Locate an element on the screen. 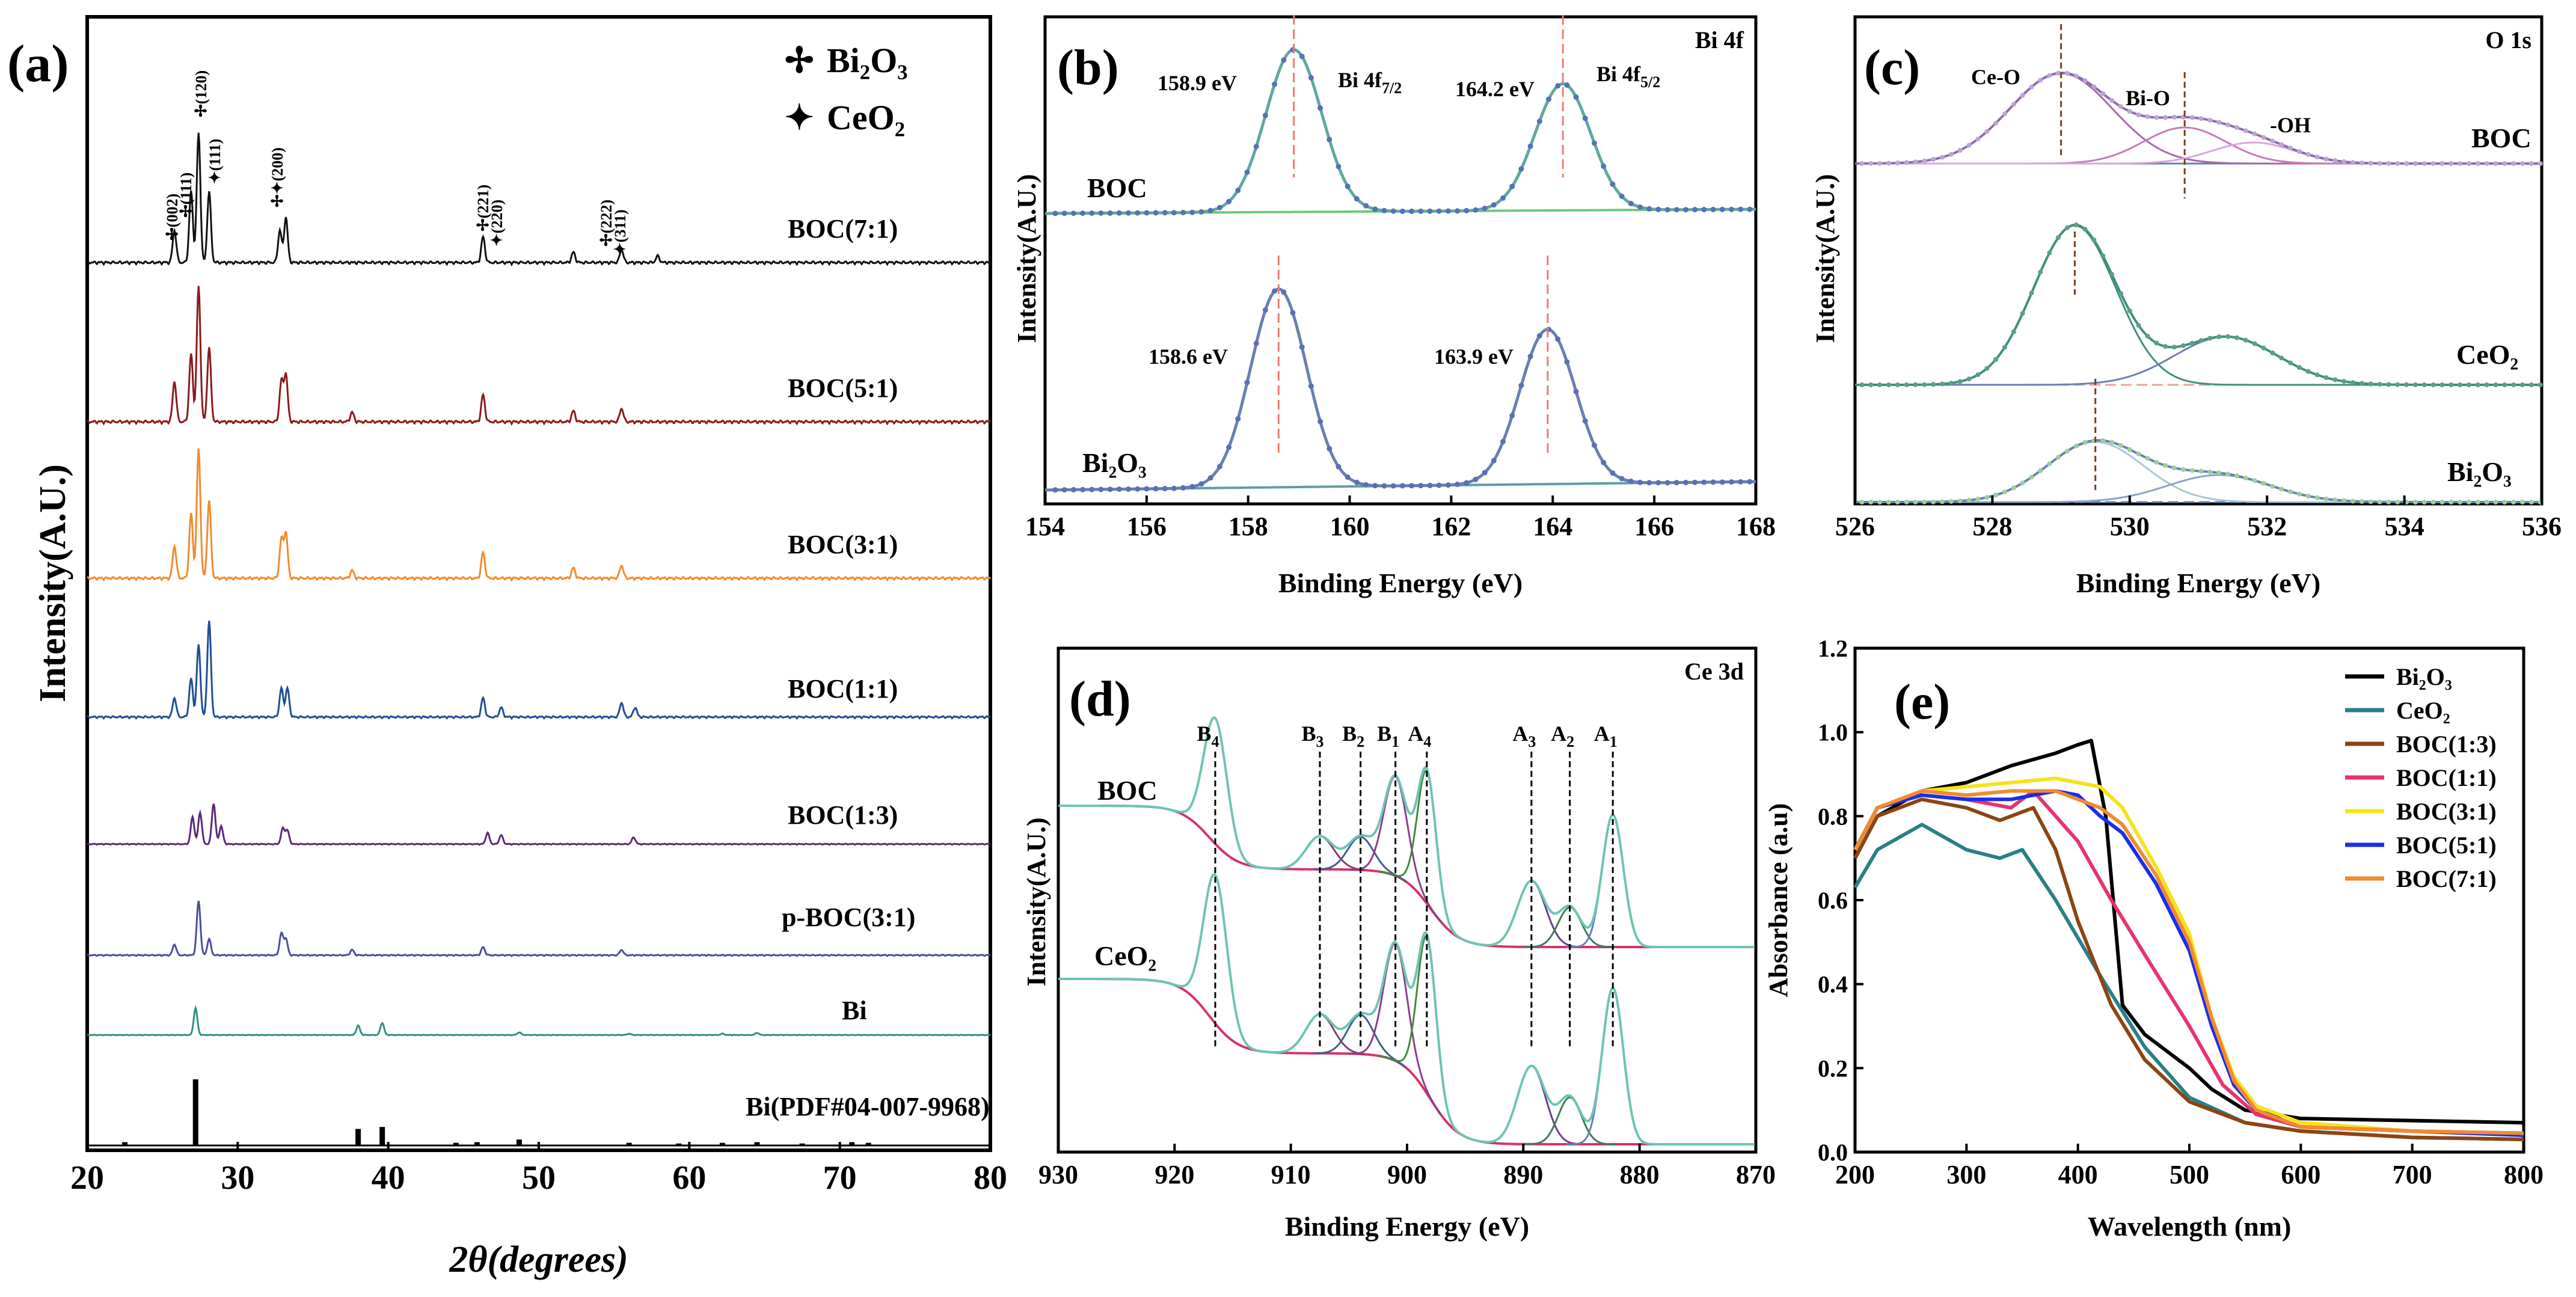 This screenshot has width=2576, height=1297. sample-label-ceo2: CeO₂ is located at coordinates (2487, 354).